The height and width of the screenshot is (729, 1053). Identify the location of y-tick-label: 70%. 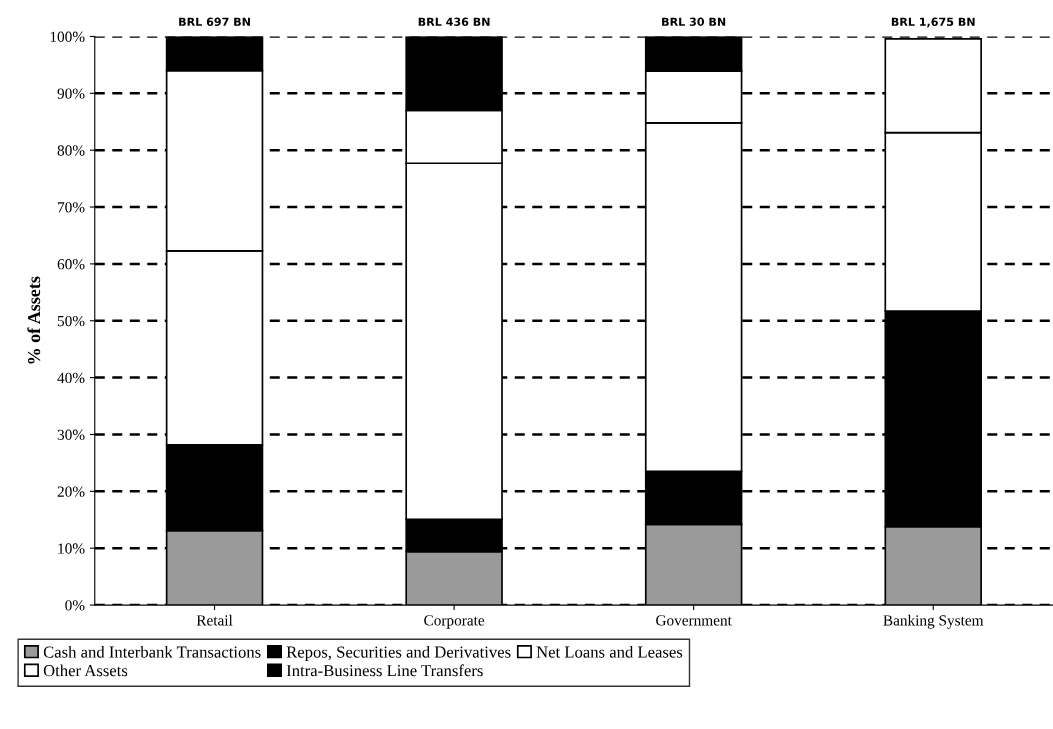
(71, 207).